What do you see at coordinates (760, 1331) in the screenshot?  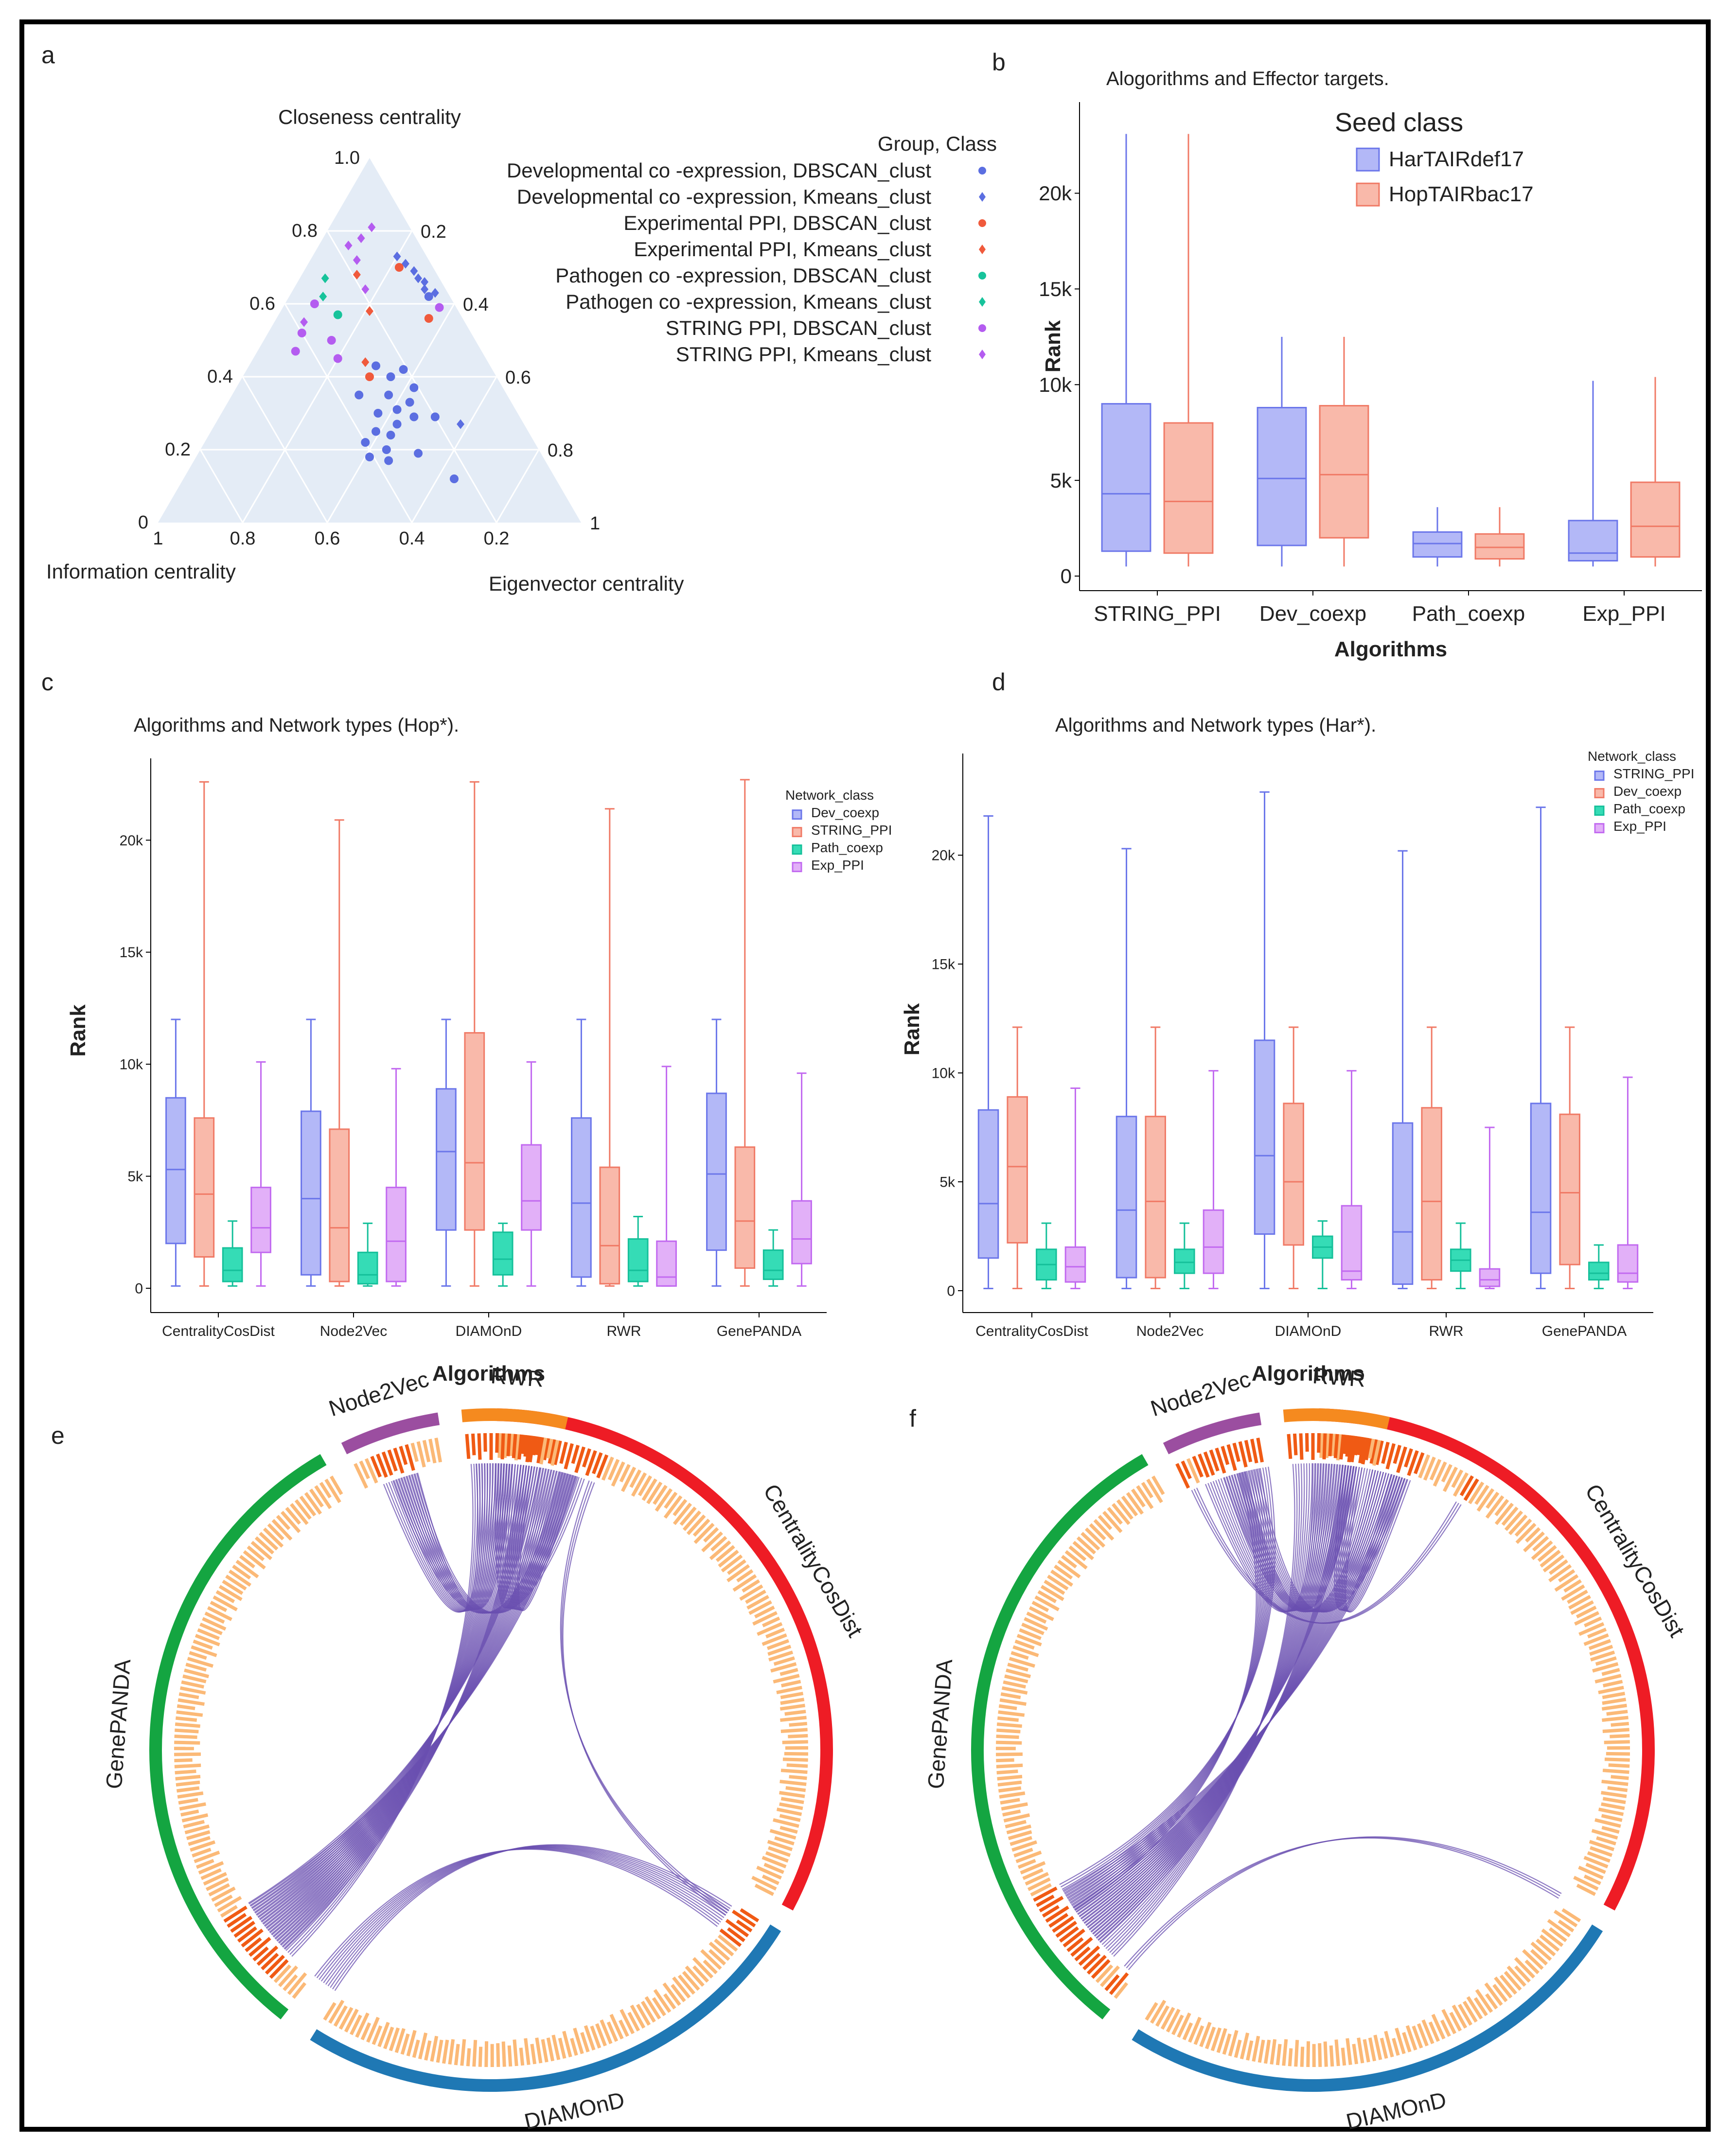 I see `x-tick-label: GenePANDA` at bounding box center [760, 1331].